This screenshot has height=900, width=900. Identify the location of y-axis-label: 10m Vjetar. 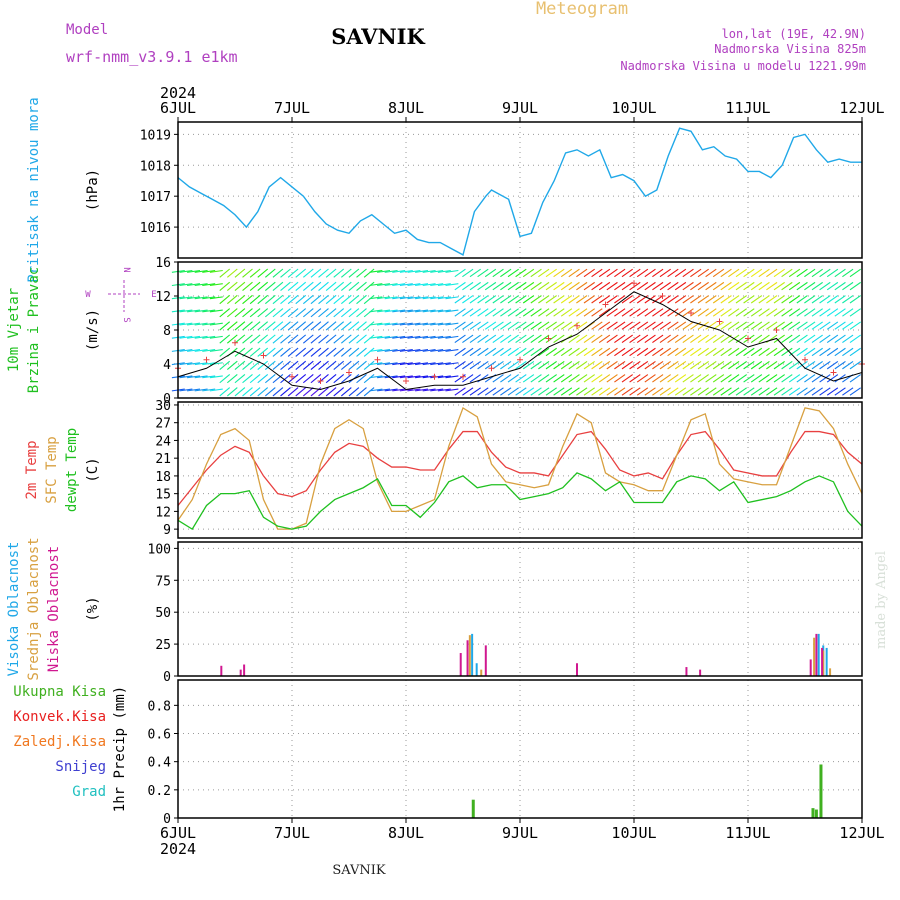
(14, 330).